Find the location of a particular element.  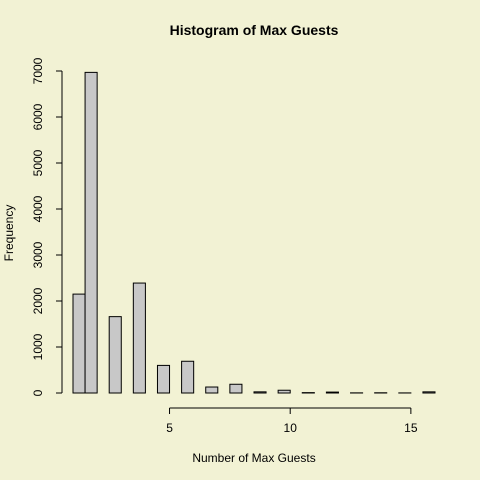

x-axis-label: Number of Max Guests is located at coordinates (253, 458).